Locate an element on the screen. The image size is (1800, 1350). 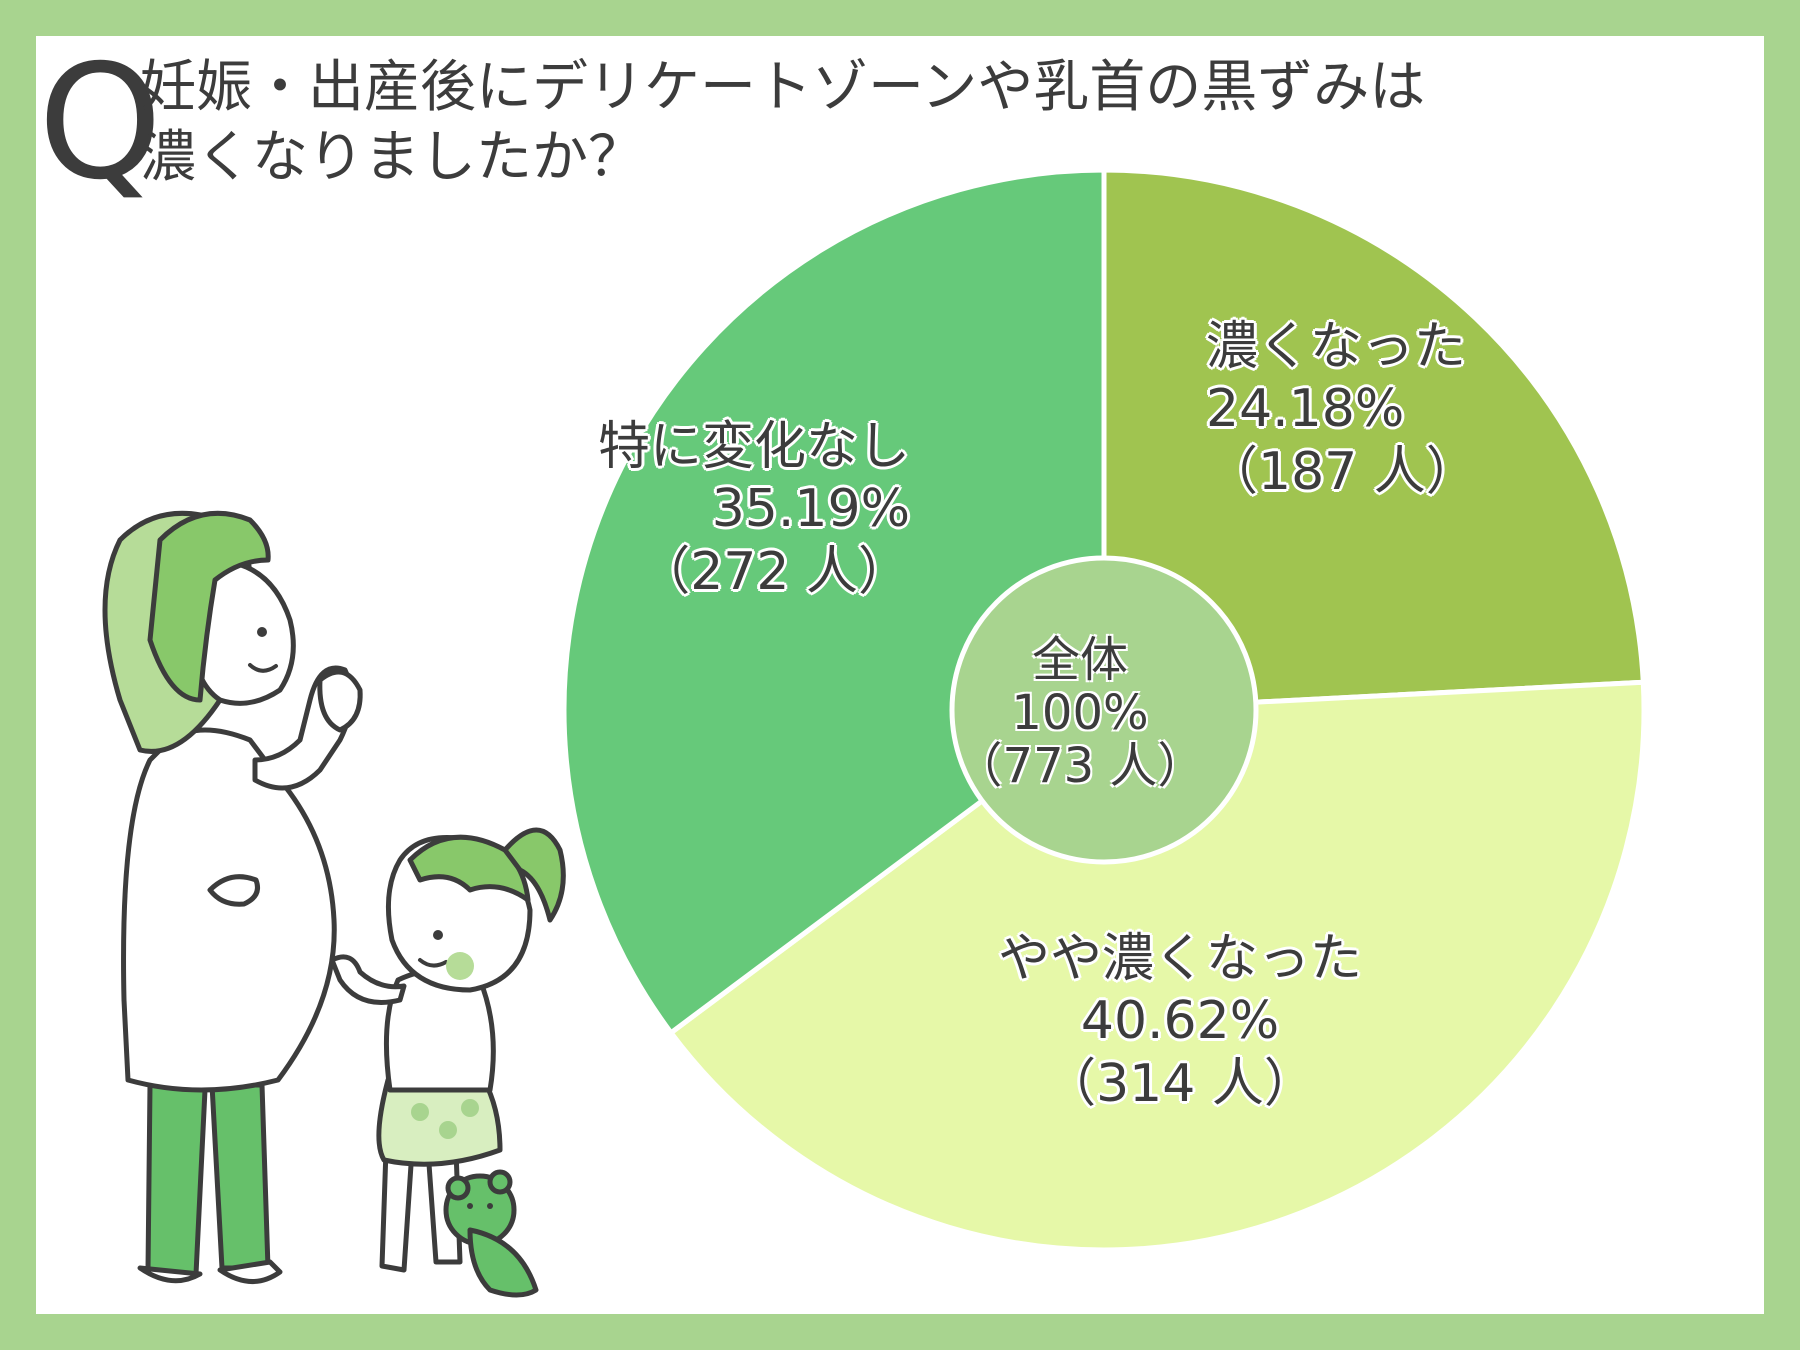
slice-percent: 40.62% is located at coordinates (1180, 1021).